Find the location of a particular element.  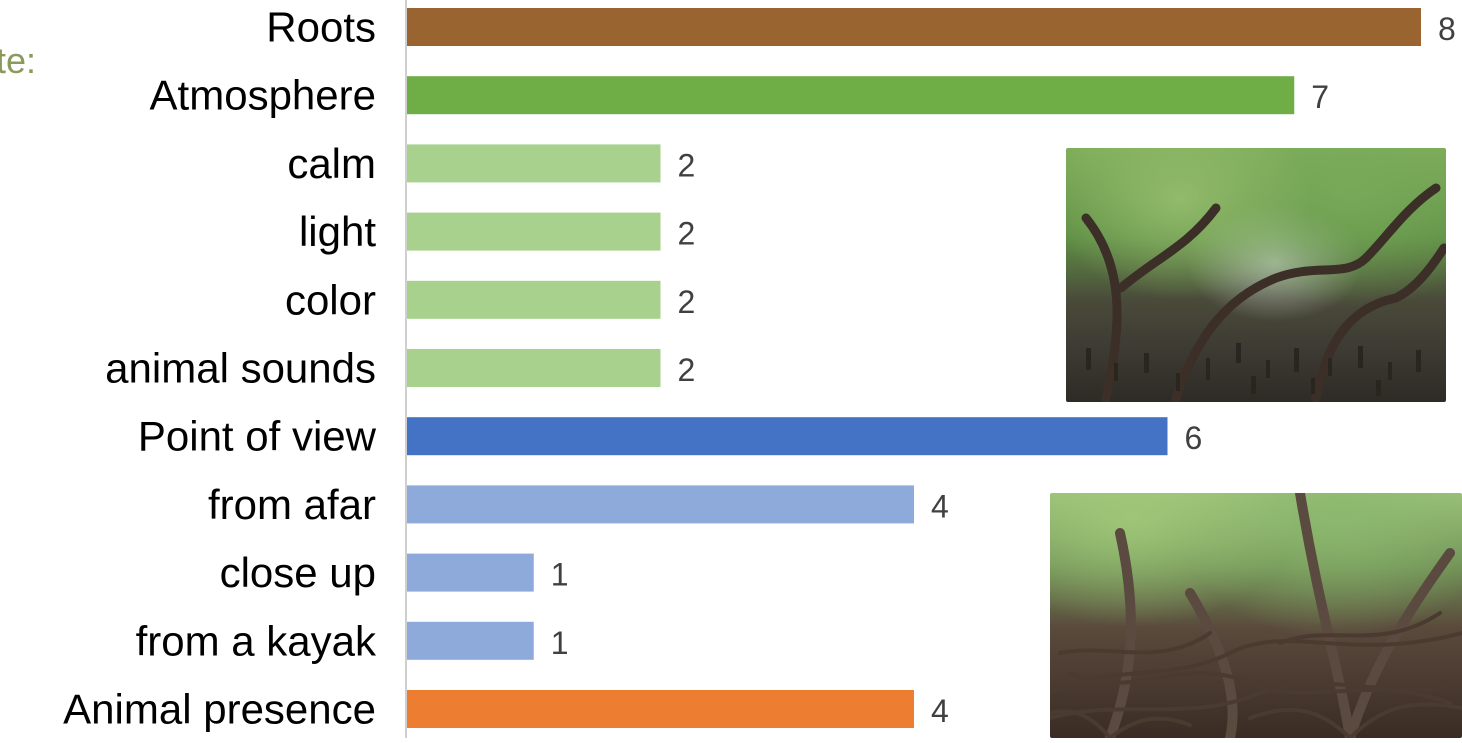

category-label: from afar is located at coordinates (292, 504).